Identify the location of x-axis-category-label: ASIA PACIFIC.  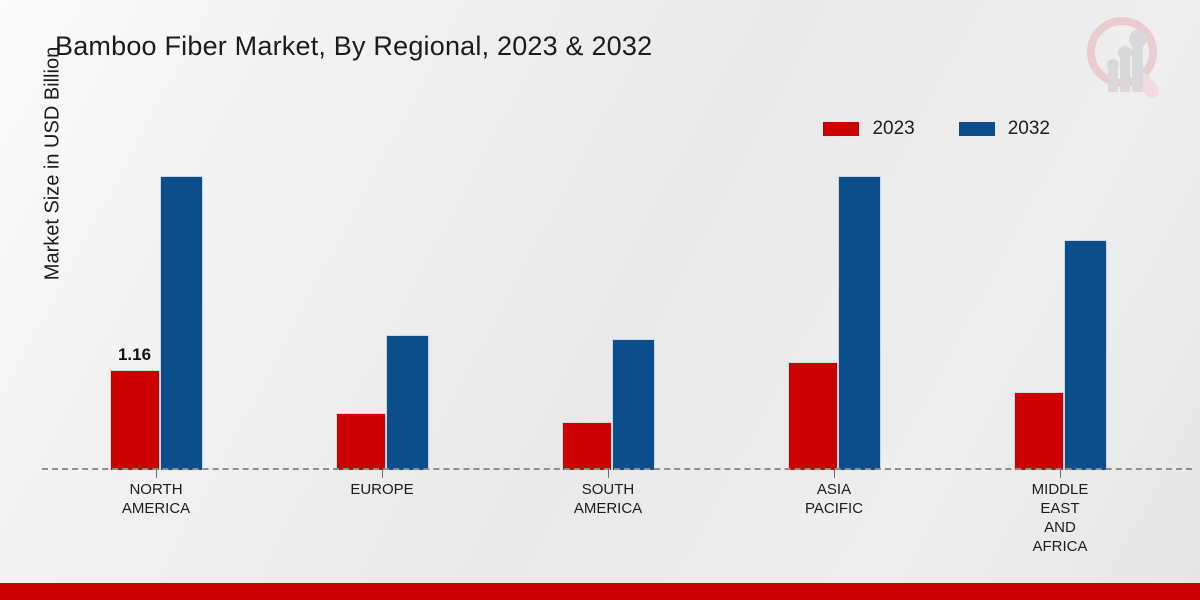
(834, 499).